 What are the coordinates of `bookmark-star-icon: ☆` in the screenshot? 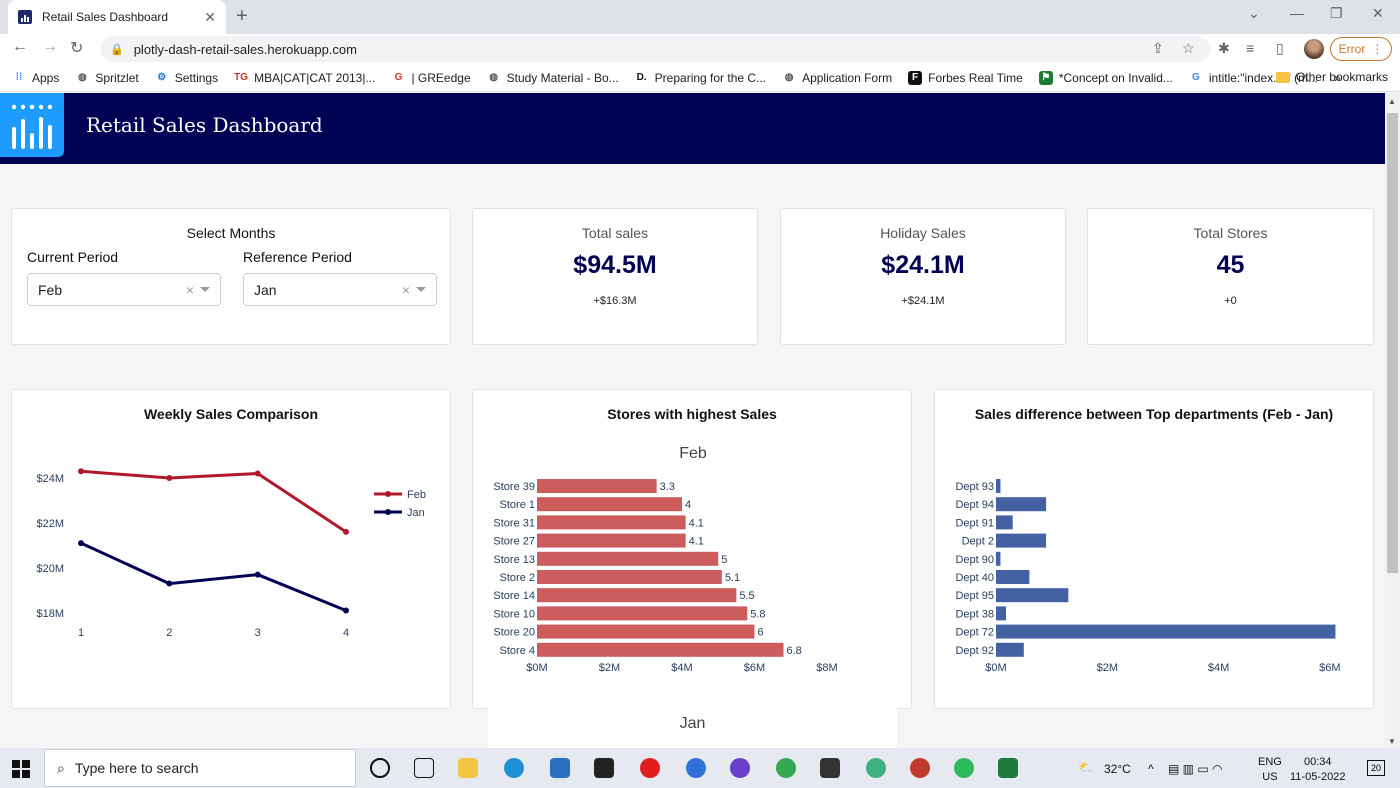 It's located at (1188, 48).